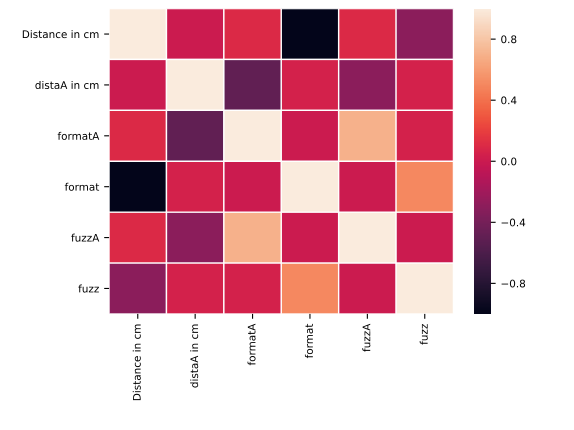 This screenshot has width=574, height=430. Describe the element at coordinates (85, 238) in the screenshot. I see `y-tick-label: fuzzA` at that location.